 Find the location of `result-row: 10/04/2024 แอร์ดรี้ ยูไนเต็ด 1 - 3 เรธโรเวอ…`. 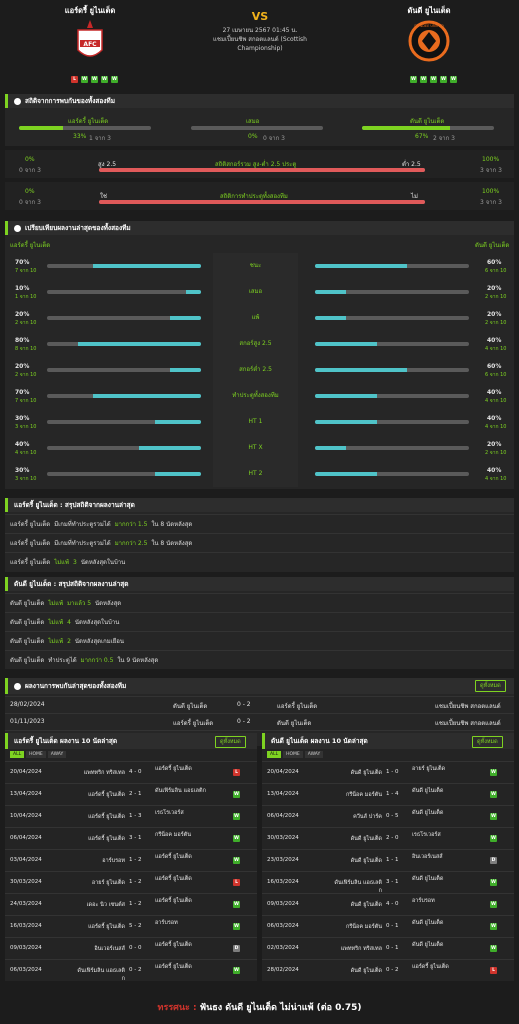

result-row: 10/04/2024 แอร์ดรี้ ยูไนเต็ด 1 - 3 เรธโรเวอ… is located at coordinates (131, 816).